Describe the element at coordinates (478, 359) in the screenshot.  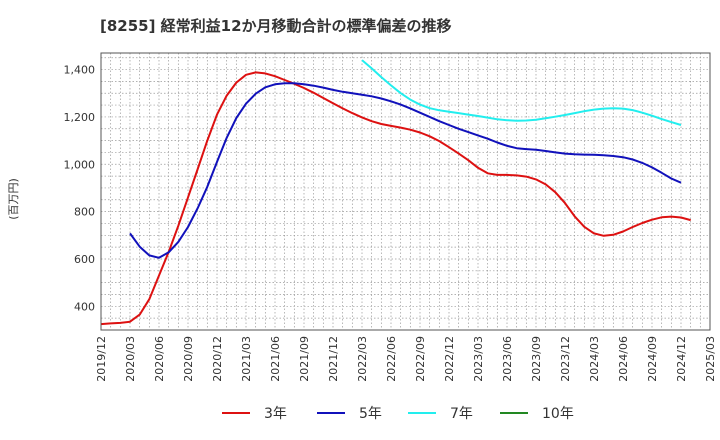
I see `x-tick-label: 2023/03` at that location.